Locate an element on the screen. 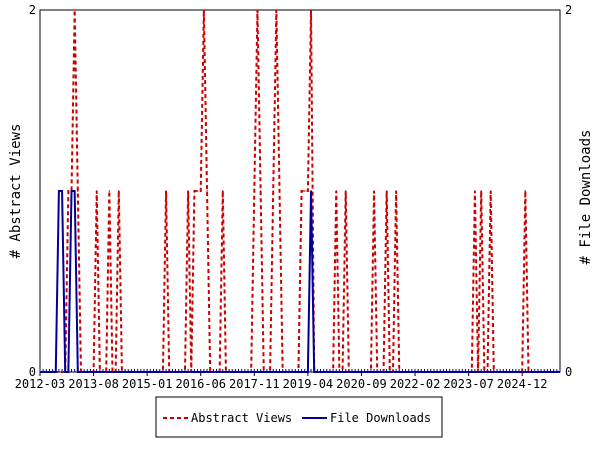  legend: Abstract Views File Downloads is located at coordinates (299, 417).